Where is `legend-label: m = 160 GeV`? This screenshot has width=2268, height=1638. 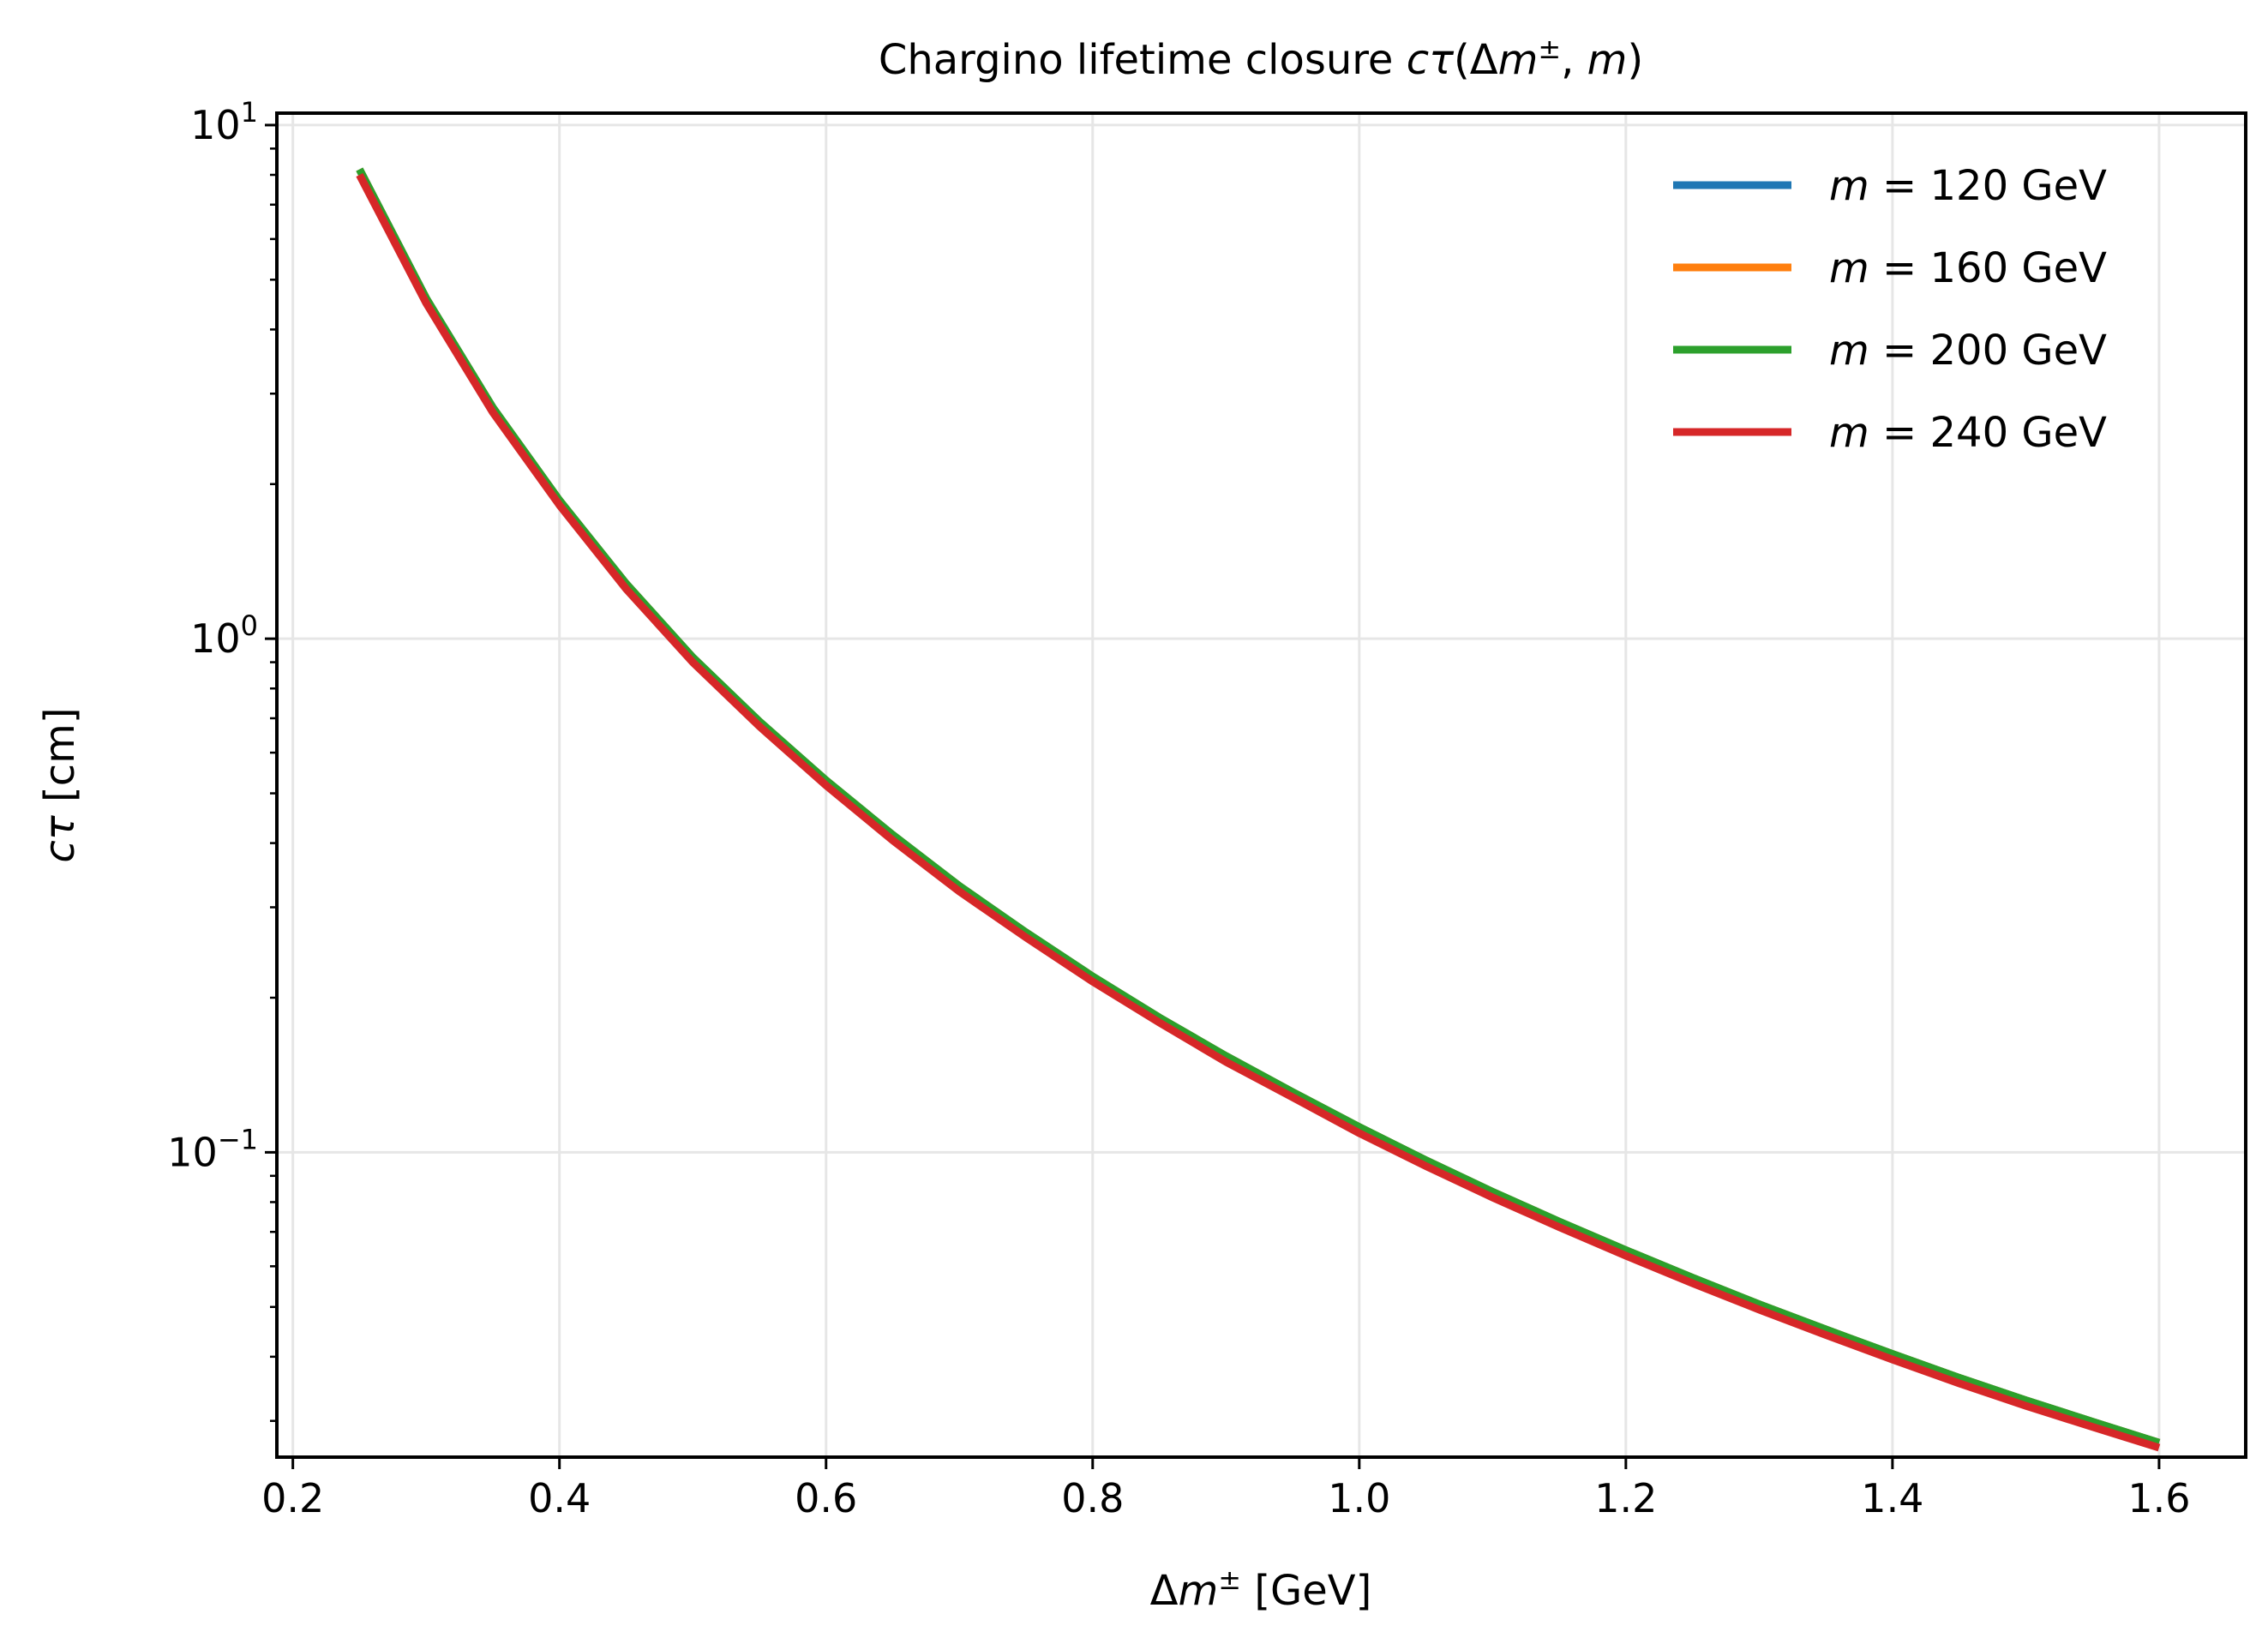 legend-label: m = 160 GeV is located at coordinates (1968, 268).